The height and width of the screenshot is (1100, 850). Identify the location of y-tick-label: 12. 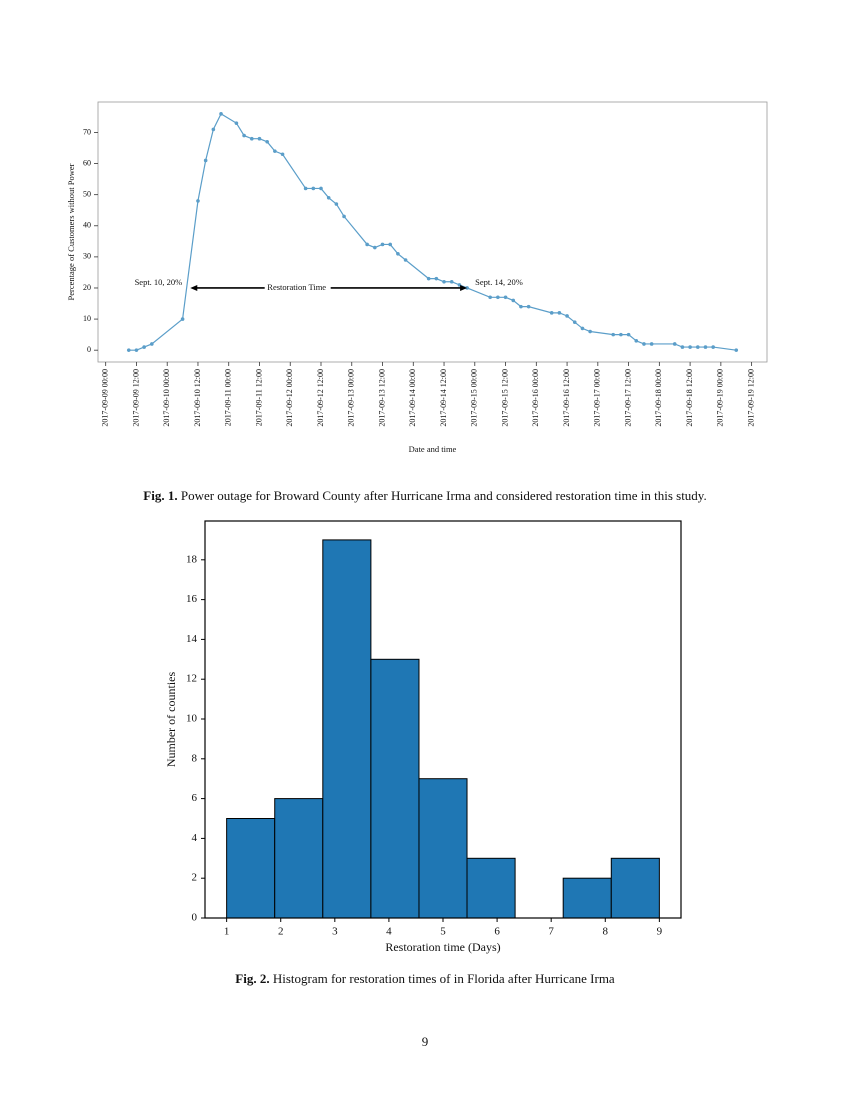
(191, 679).